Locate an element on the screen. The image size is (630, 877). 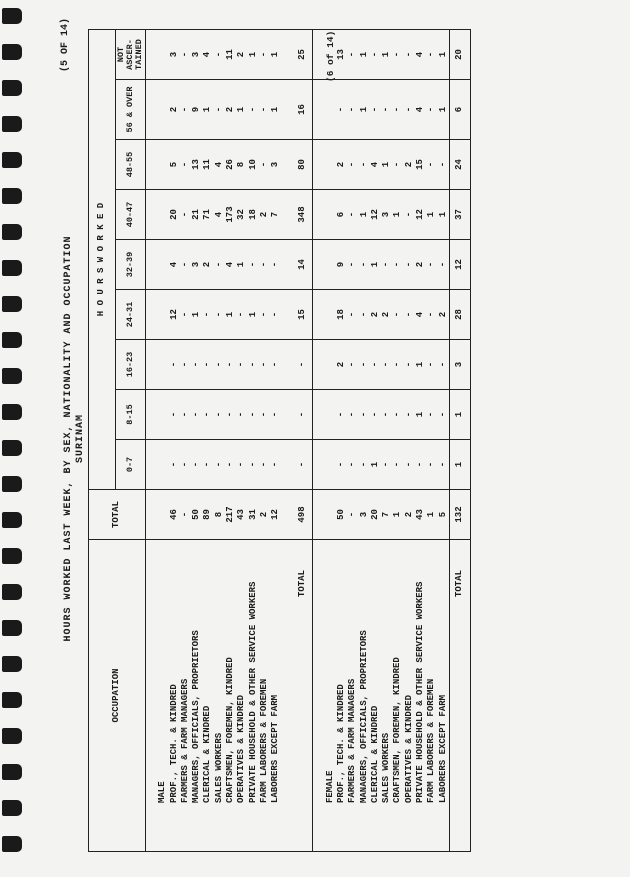
value-cell: 20 is located at coordinates (174, 214).